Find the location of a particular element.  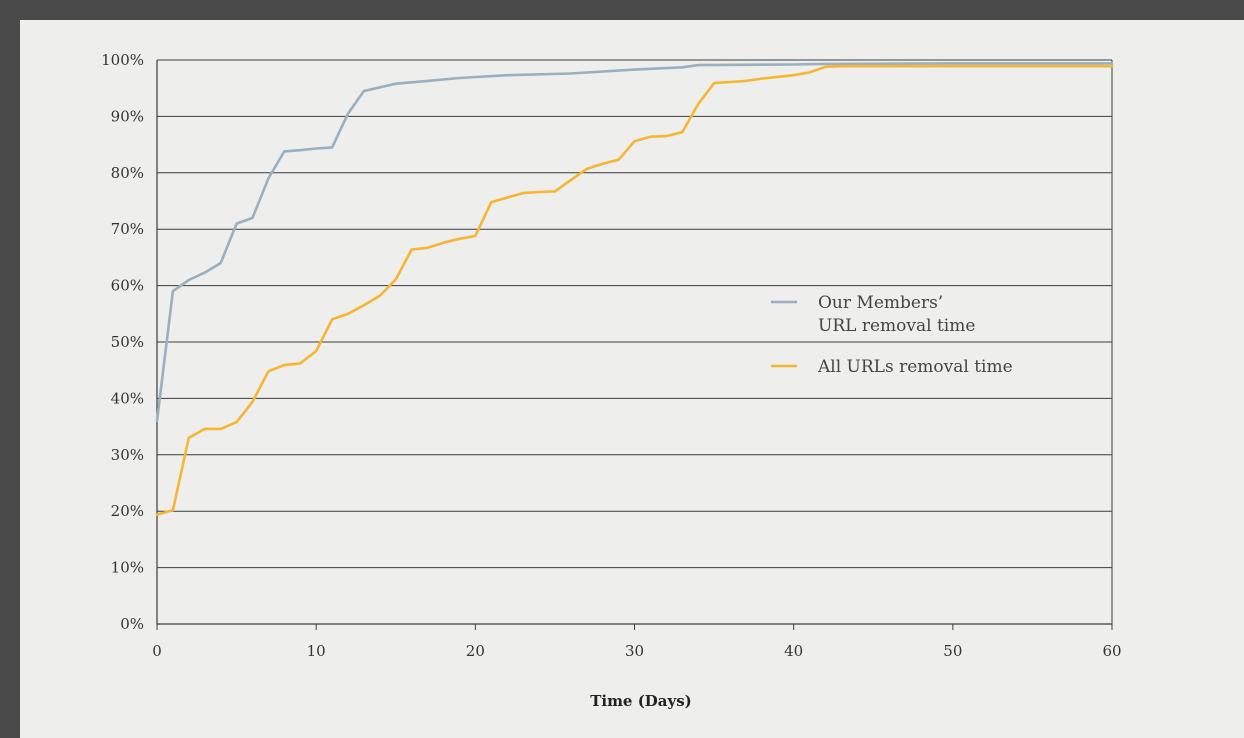

x-tick-label: 40 is located at coordinates (793, 651).